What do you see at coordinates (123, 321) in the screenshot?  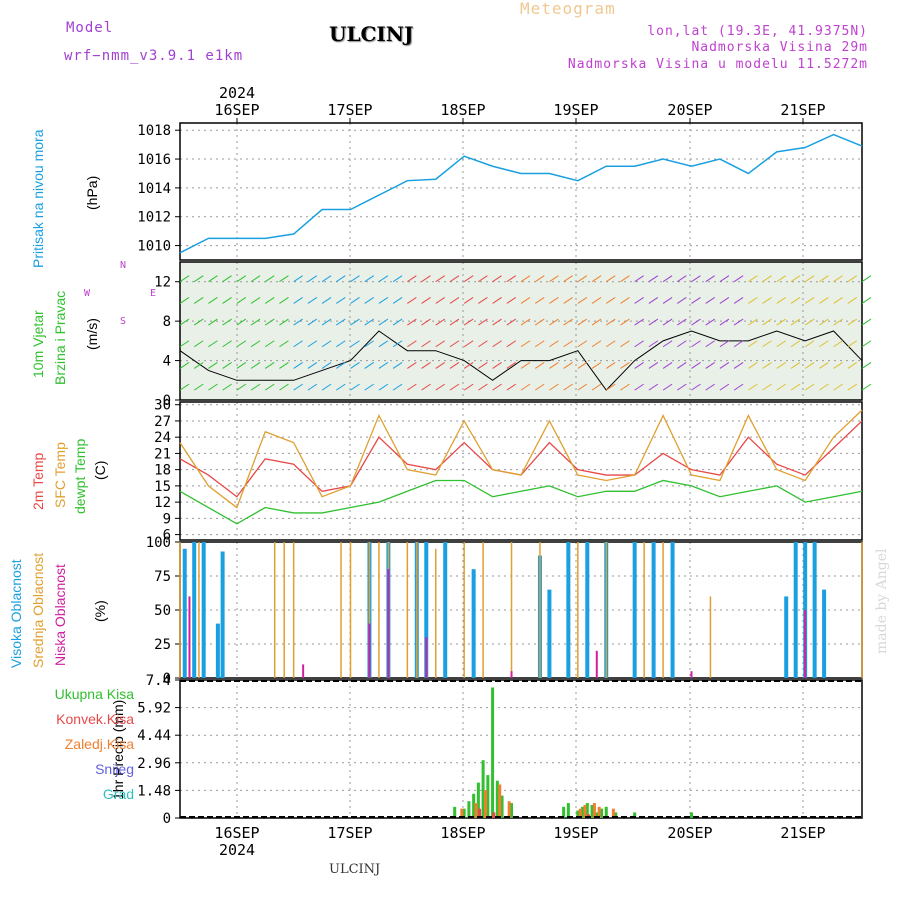 I see `compass-s: S` at bounding box center [123, 321].